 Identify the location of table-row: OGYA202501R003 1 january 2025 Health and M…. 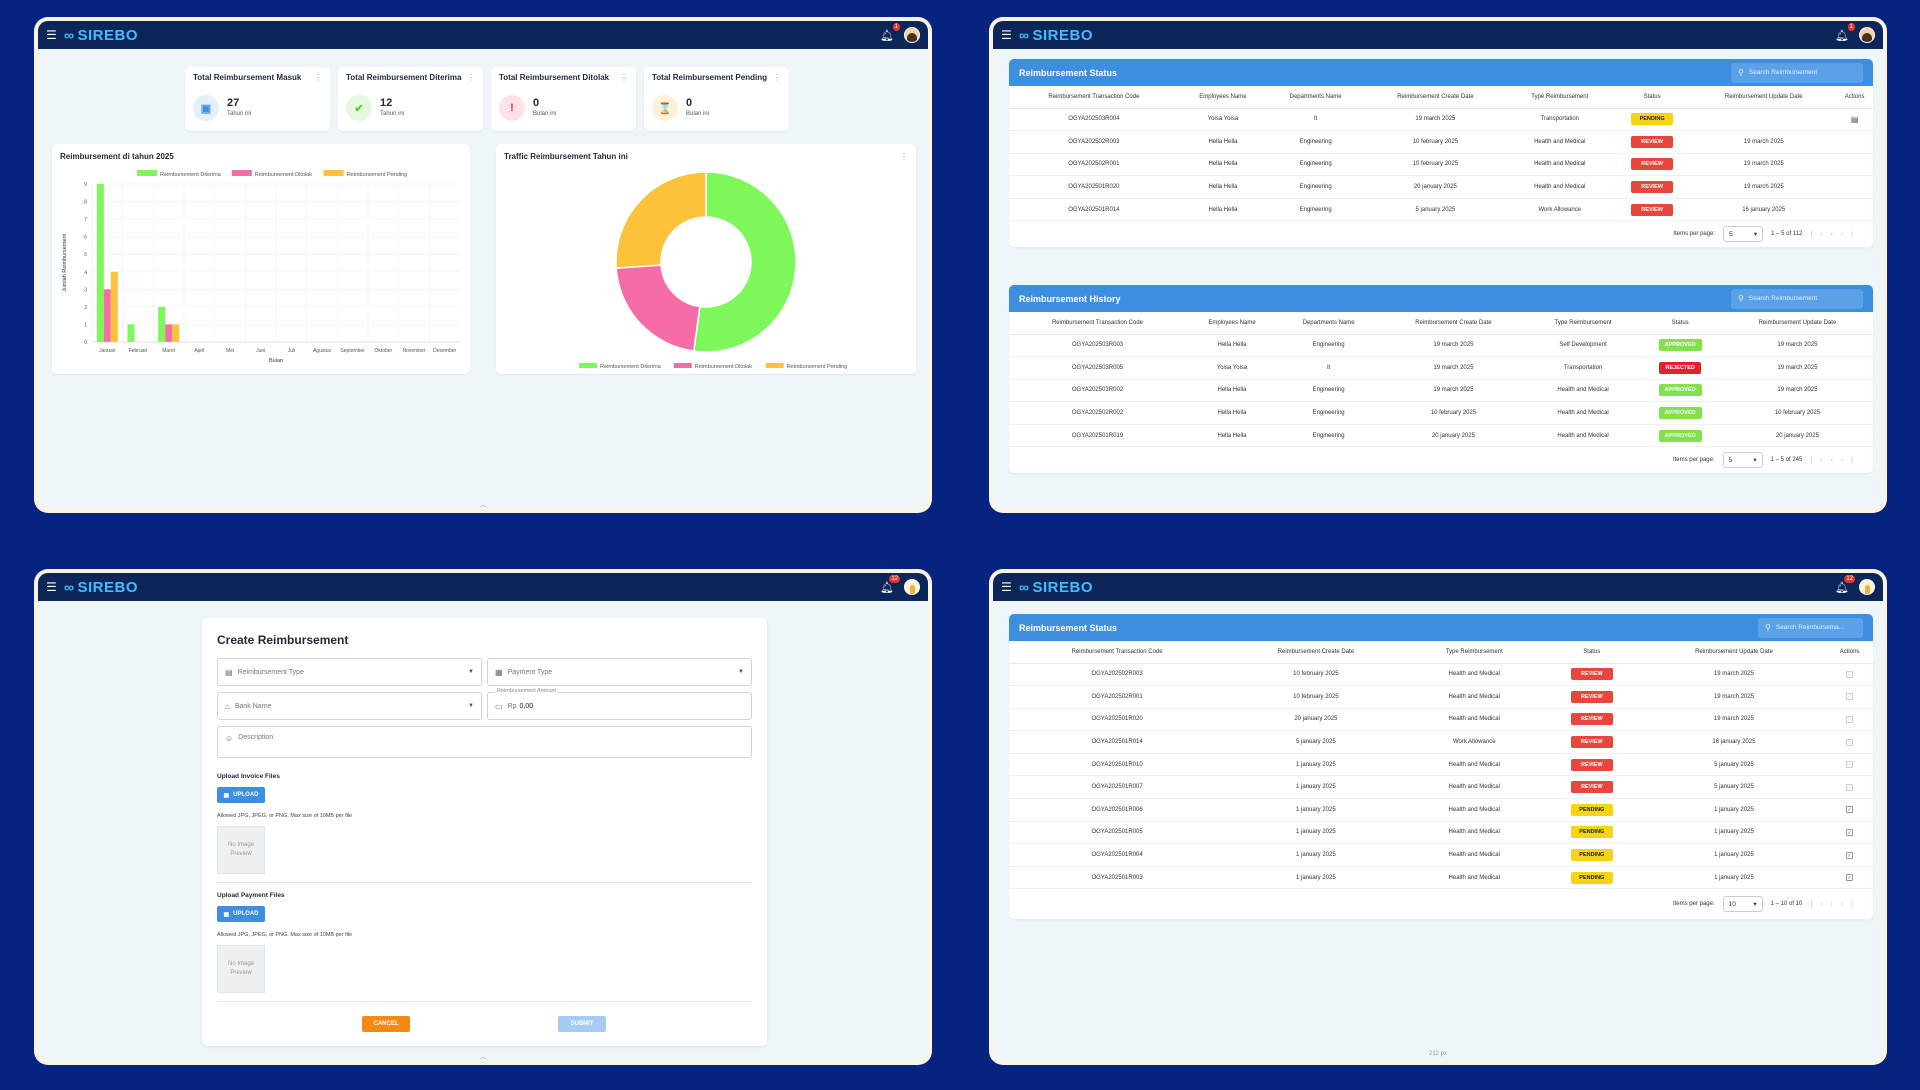
(1441, 878).